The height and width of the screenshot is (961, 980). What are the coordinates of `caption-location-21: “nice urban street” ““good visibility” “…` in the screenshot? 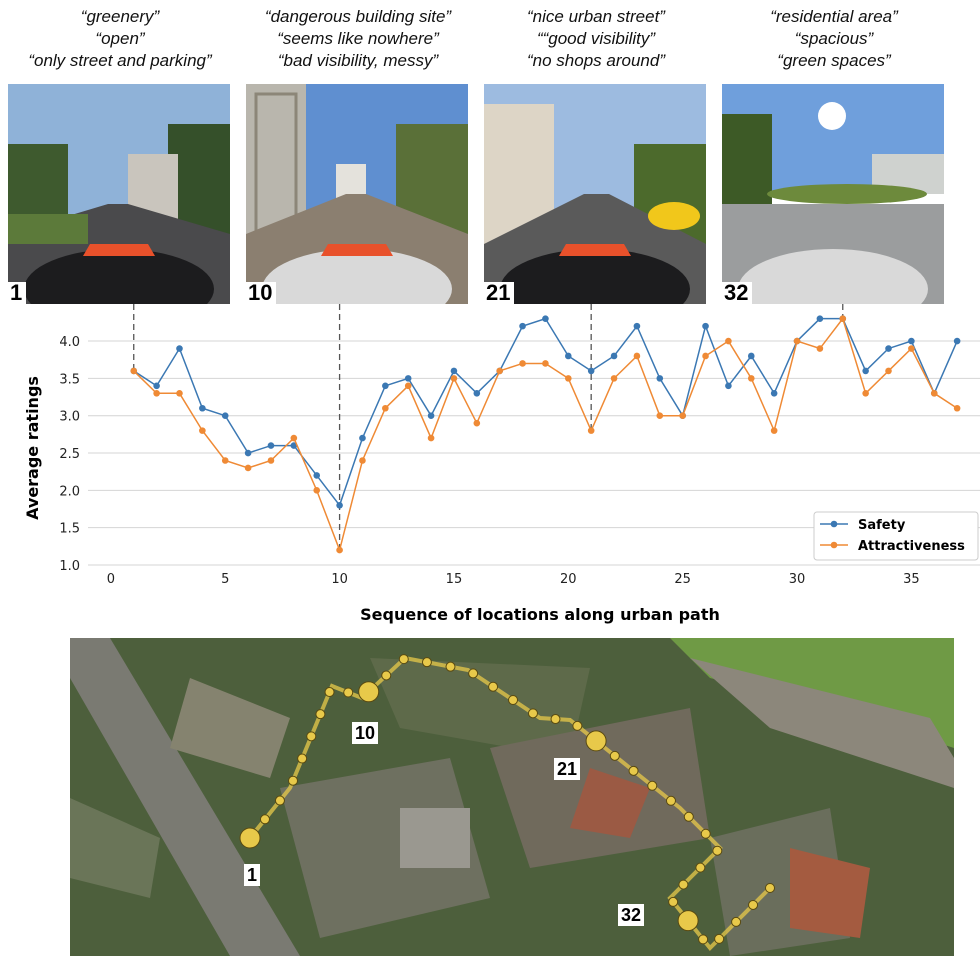 It's located at (596, 39).